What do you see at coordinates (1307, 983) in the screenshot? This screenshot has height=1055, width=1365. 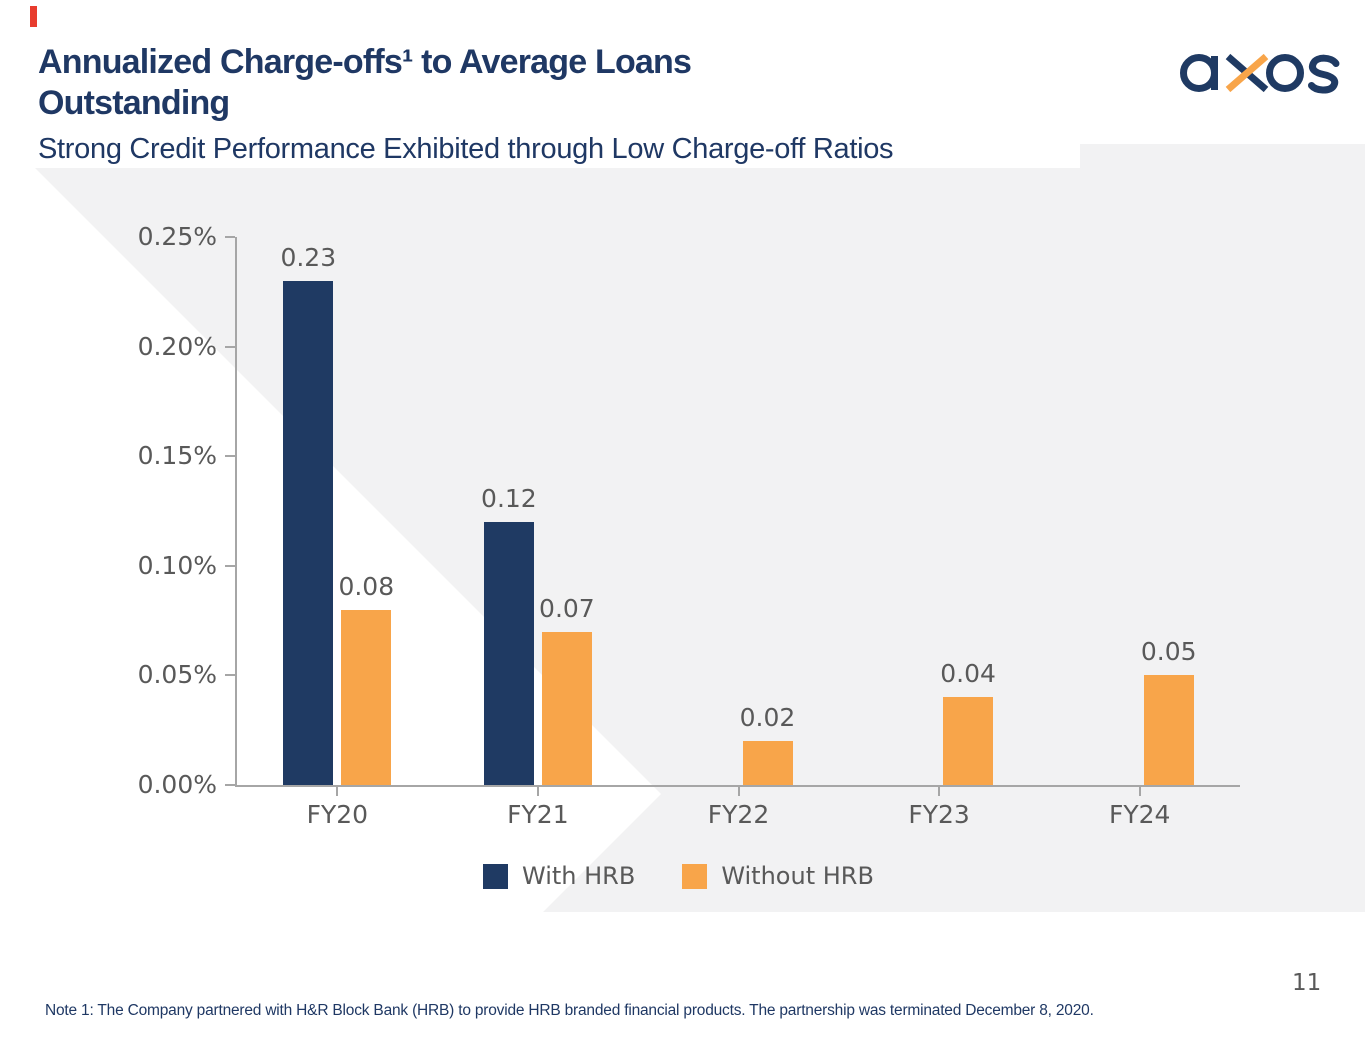 I see `page-number: 11` at bounding box center [1307, 983].